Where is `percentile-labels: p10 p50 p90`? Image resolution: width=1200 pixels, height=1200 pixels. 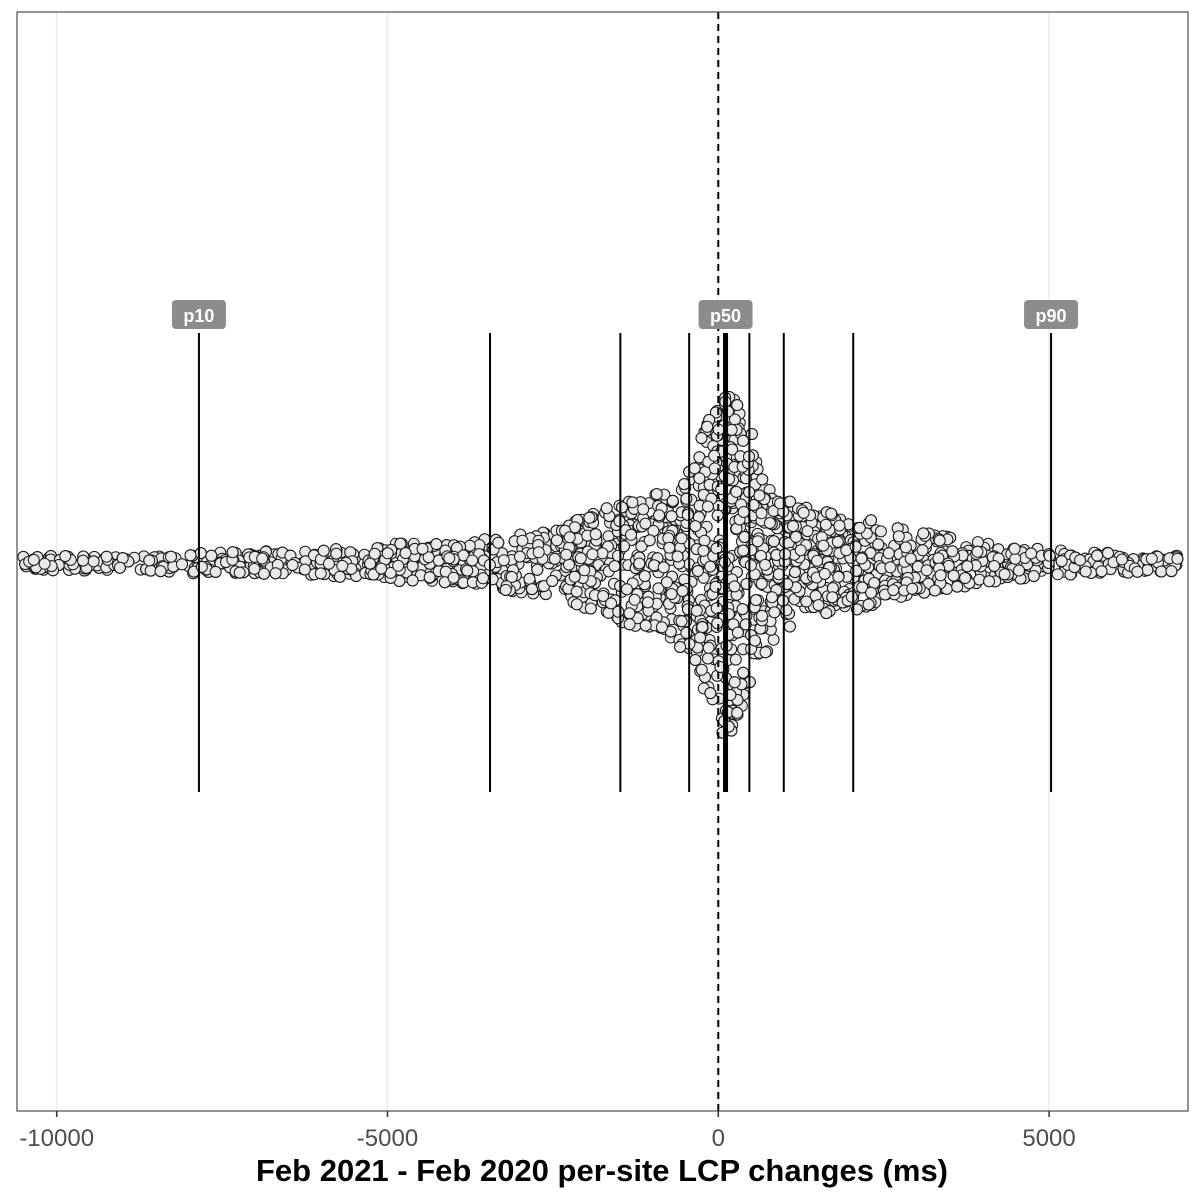 percentile-labels: p10 p50 p90 is located at coordinates (625, 314).